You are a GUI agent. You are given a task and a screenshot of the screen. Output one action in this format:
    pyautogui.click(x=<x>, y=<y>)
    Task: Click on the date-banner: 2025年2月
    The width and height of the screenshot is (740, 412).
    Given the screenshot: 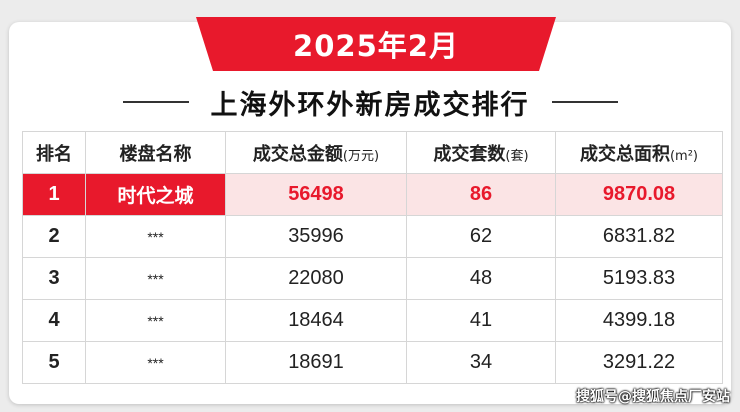 What is the action you would take?
    pyautogui.click(x=376, y=44)
    